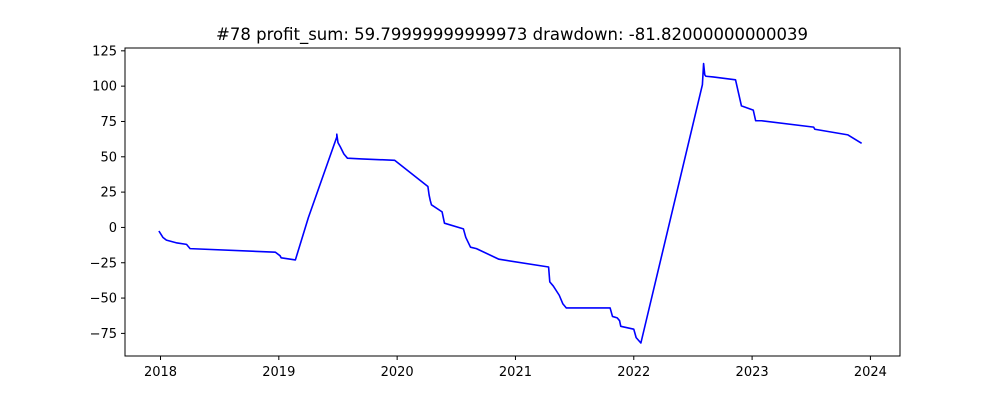 The height and width of the screenshot is (404, 1000). Describe the element at coordinates (103, 334) in the screenshot. I see `y-tick-label: −75` at that location.